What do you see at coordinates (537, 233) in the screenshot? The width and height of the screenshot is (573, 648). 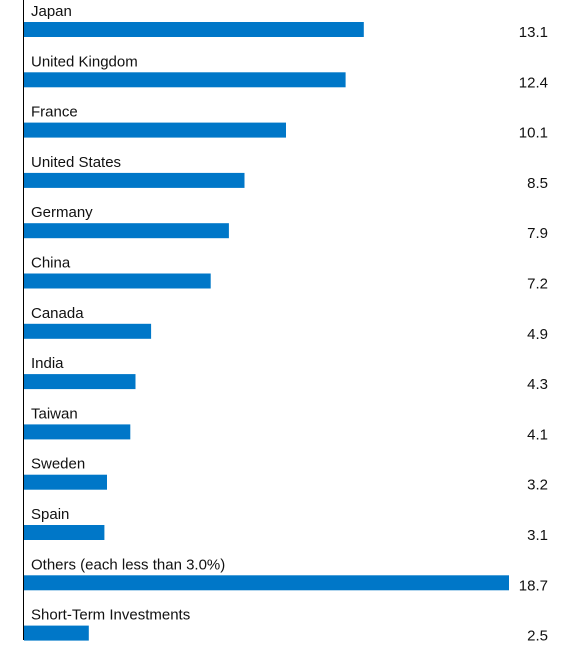 I see `value-label: 7.9` at bounding box center [537, 233].